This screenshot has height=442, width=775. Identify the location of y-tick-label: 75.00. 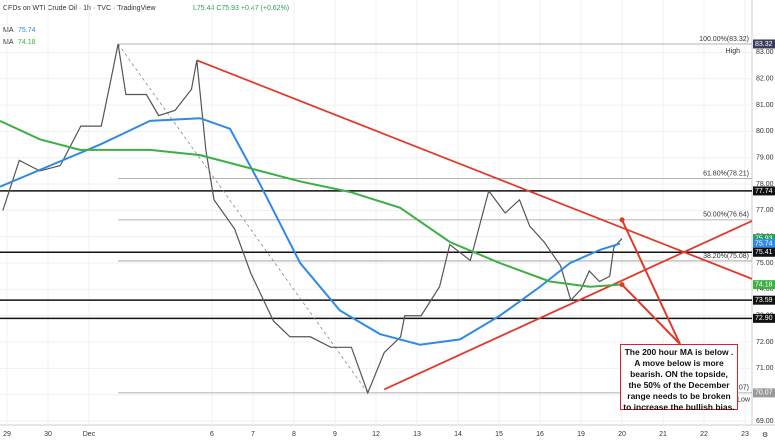
(765, 263).